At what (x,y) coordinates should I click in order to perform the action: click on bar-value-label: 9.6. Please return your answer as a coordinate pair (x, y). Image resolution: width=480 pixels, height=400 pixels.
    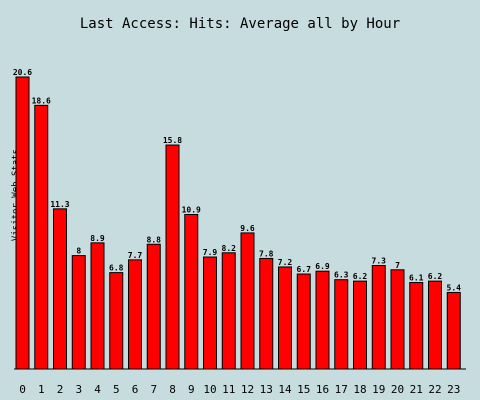
    Looking at the image, I should click on (247, 228).